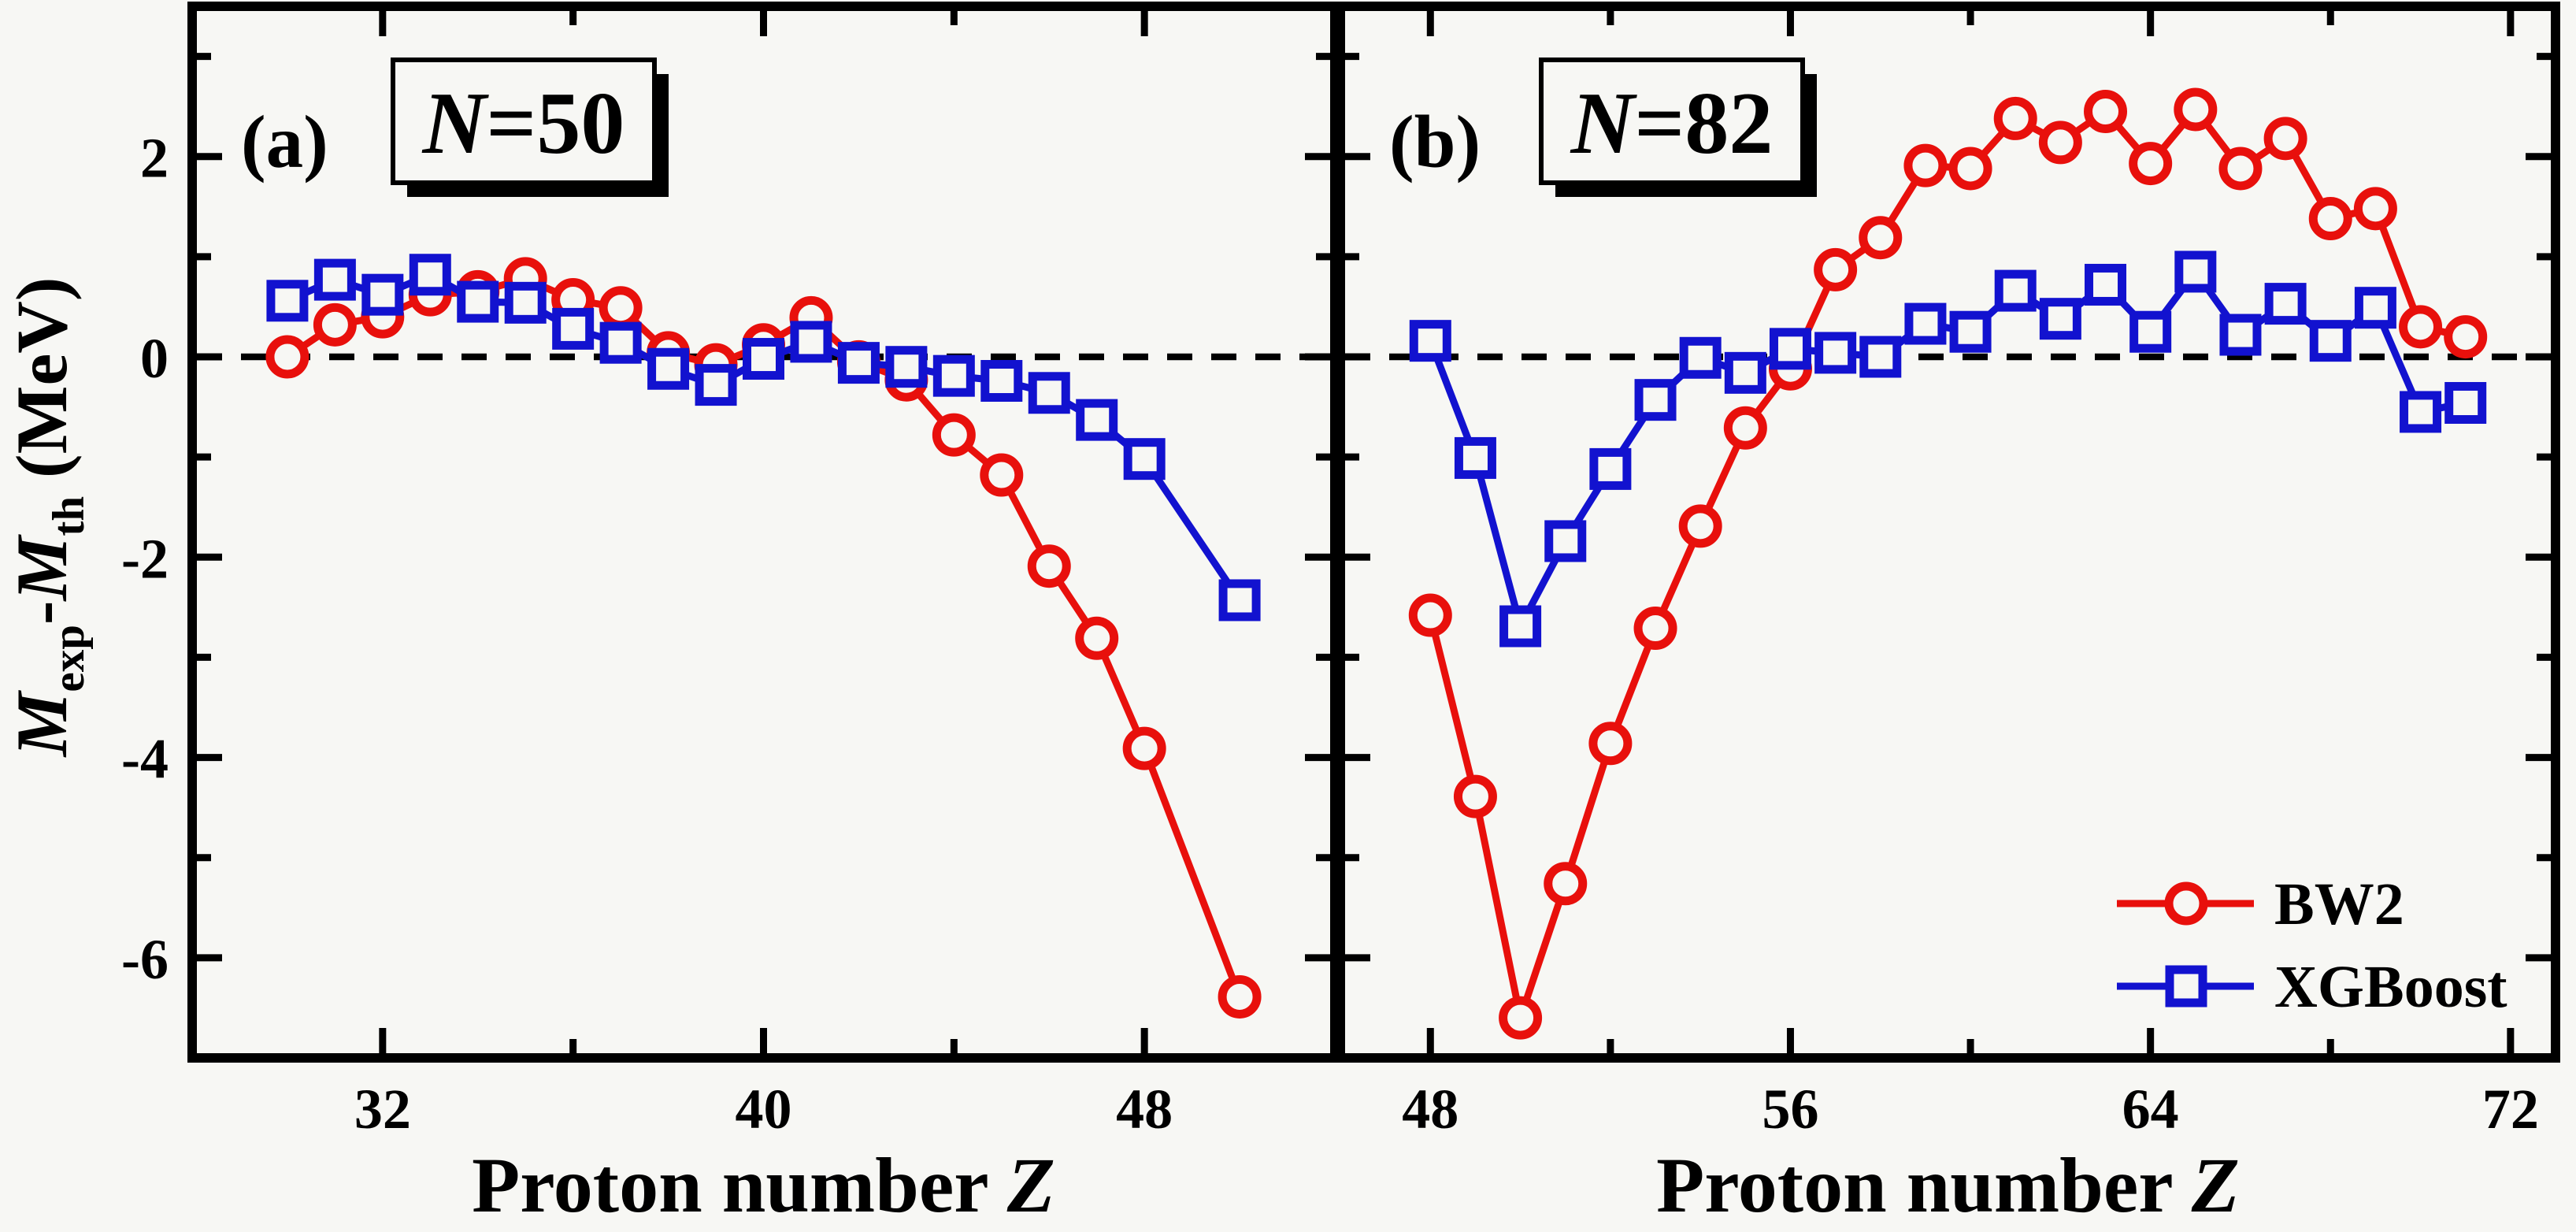 Image resolution: width=2576 pixels, height=1232 pixels. What do you see at coordinates (739, 1185) in the screenshot?
I see `x-axis-title-text: Proton number` at bounding box center [739, 1185].